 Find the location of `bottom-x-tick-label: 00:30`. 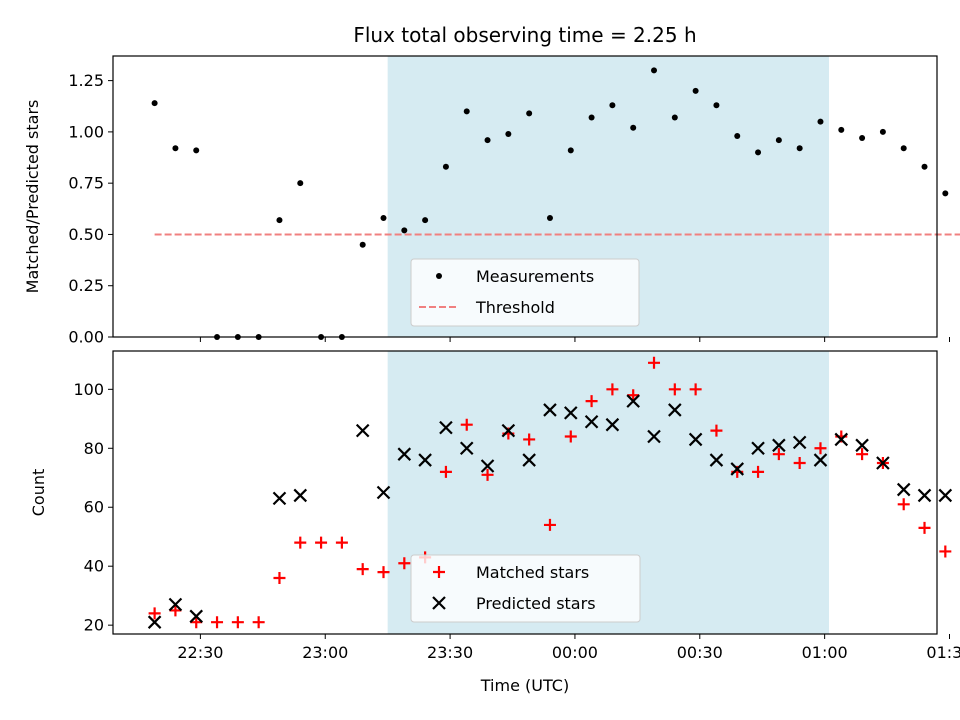

bottom-x-tick-label: 00:30 is located at coordinates (700, 652).